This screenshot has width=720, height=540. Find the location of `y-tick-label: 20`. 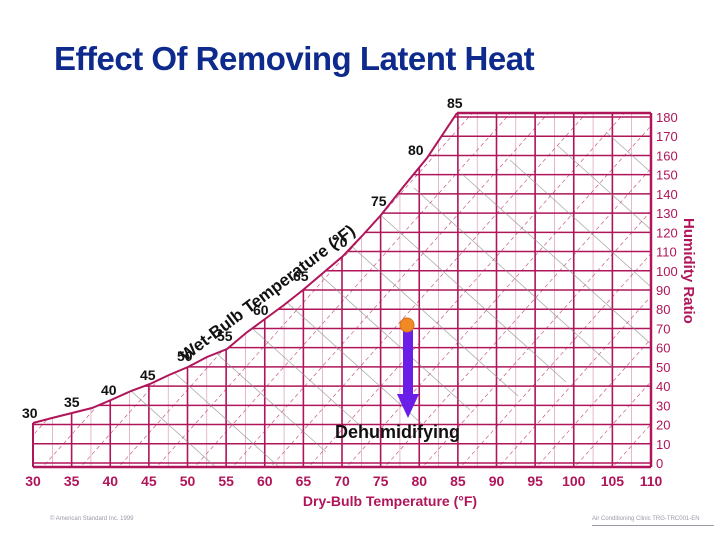

y-tick-label: 20 is located at coordinates (663, 425).